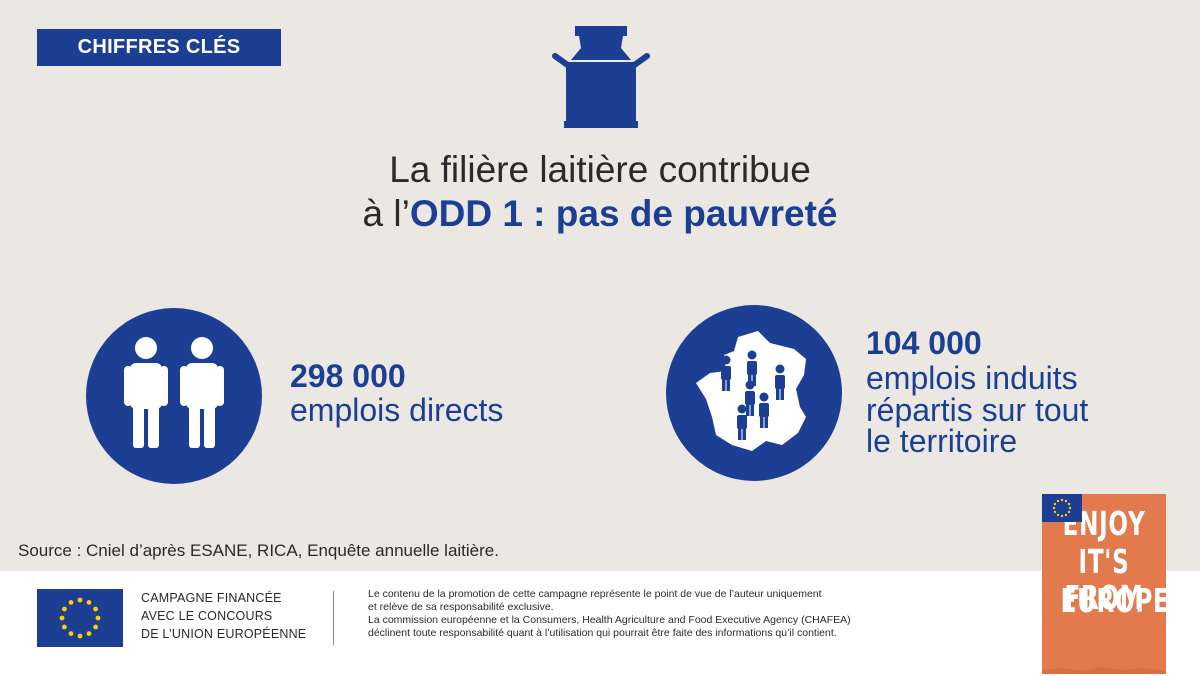  I want to click on induced-jobs-circle, so click(754, 393).